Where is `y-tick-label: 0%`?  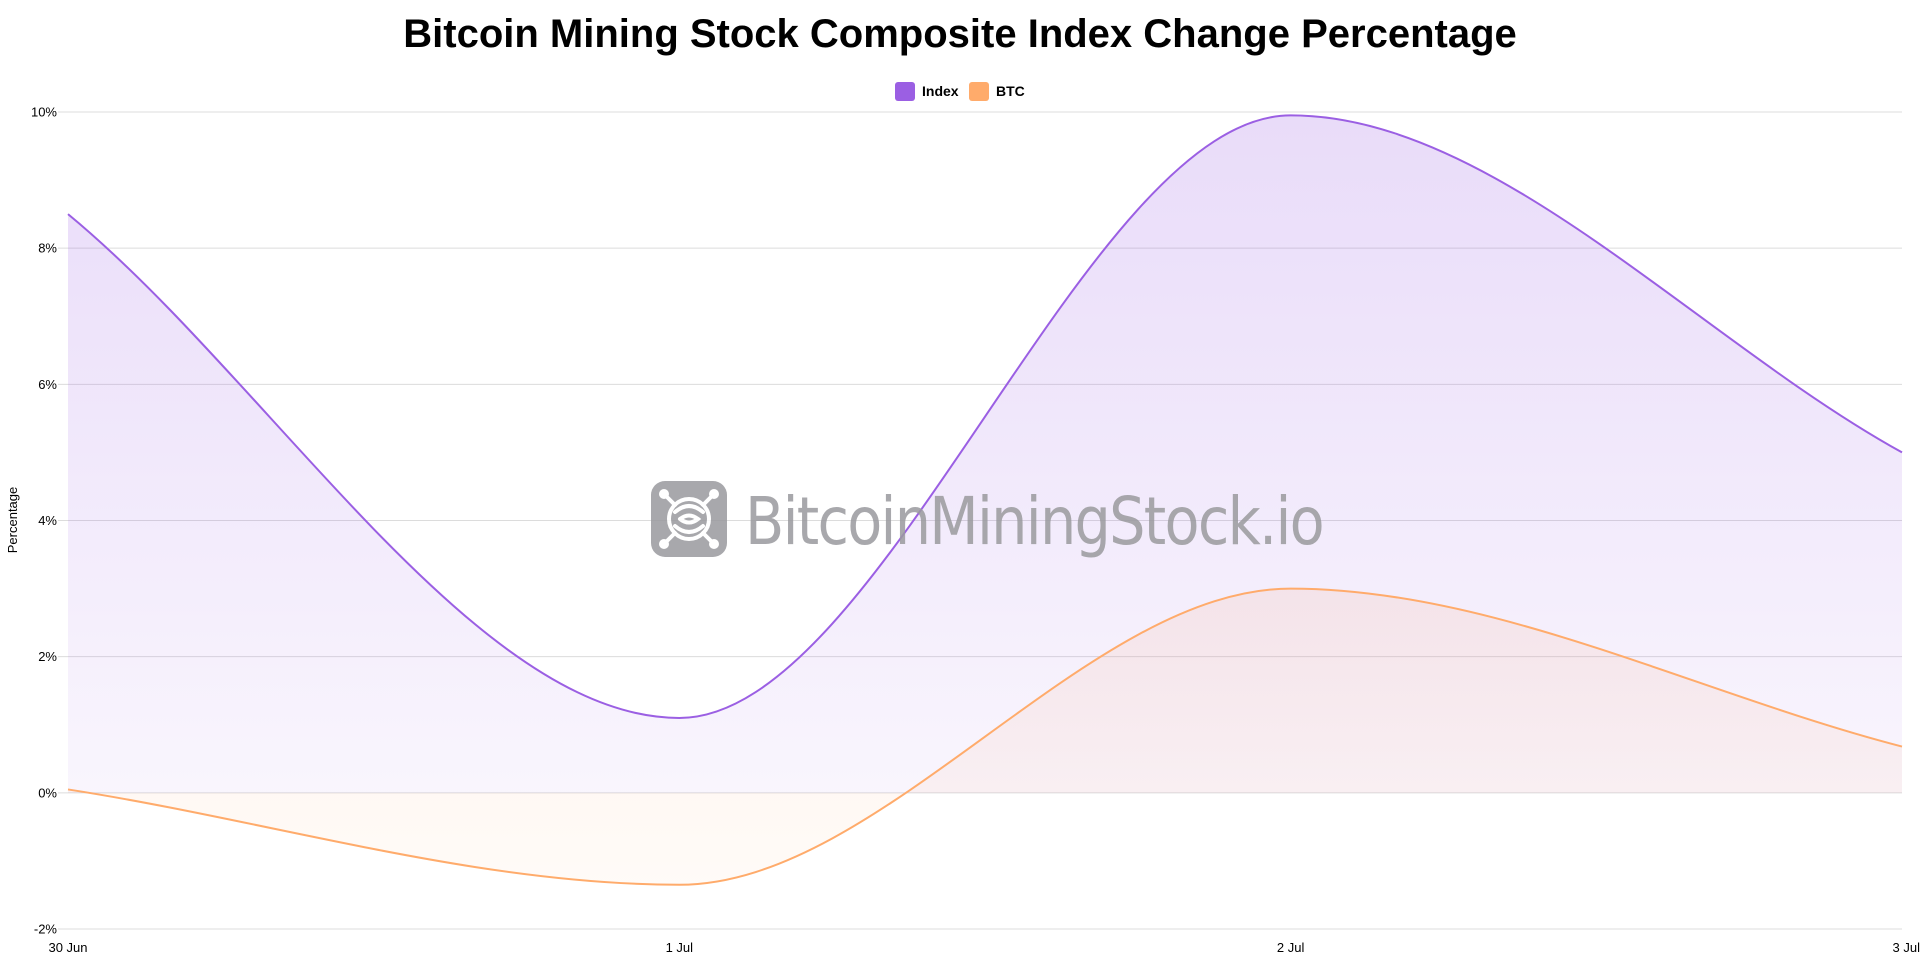 y-tick-label: 0% is located at coordinates (47, 792).